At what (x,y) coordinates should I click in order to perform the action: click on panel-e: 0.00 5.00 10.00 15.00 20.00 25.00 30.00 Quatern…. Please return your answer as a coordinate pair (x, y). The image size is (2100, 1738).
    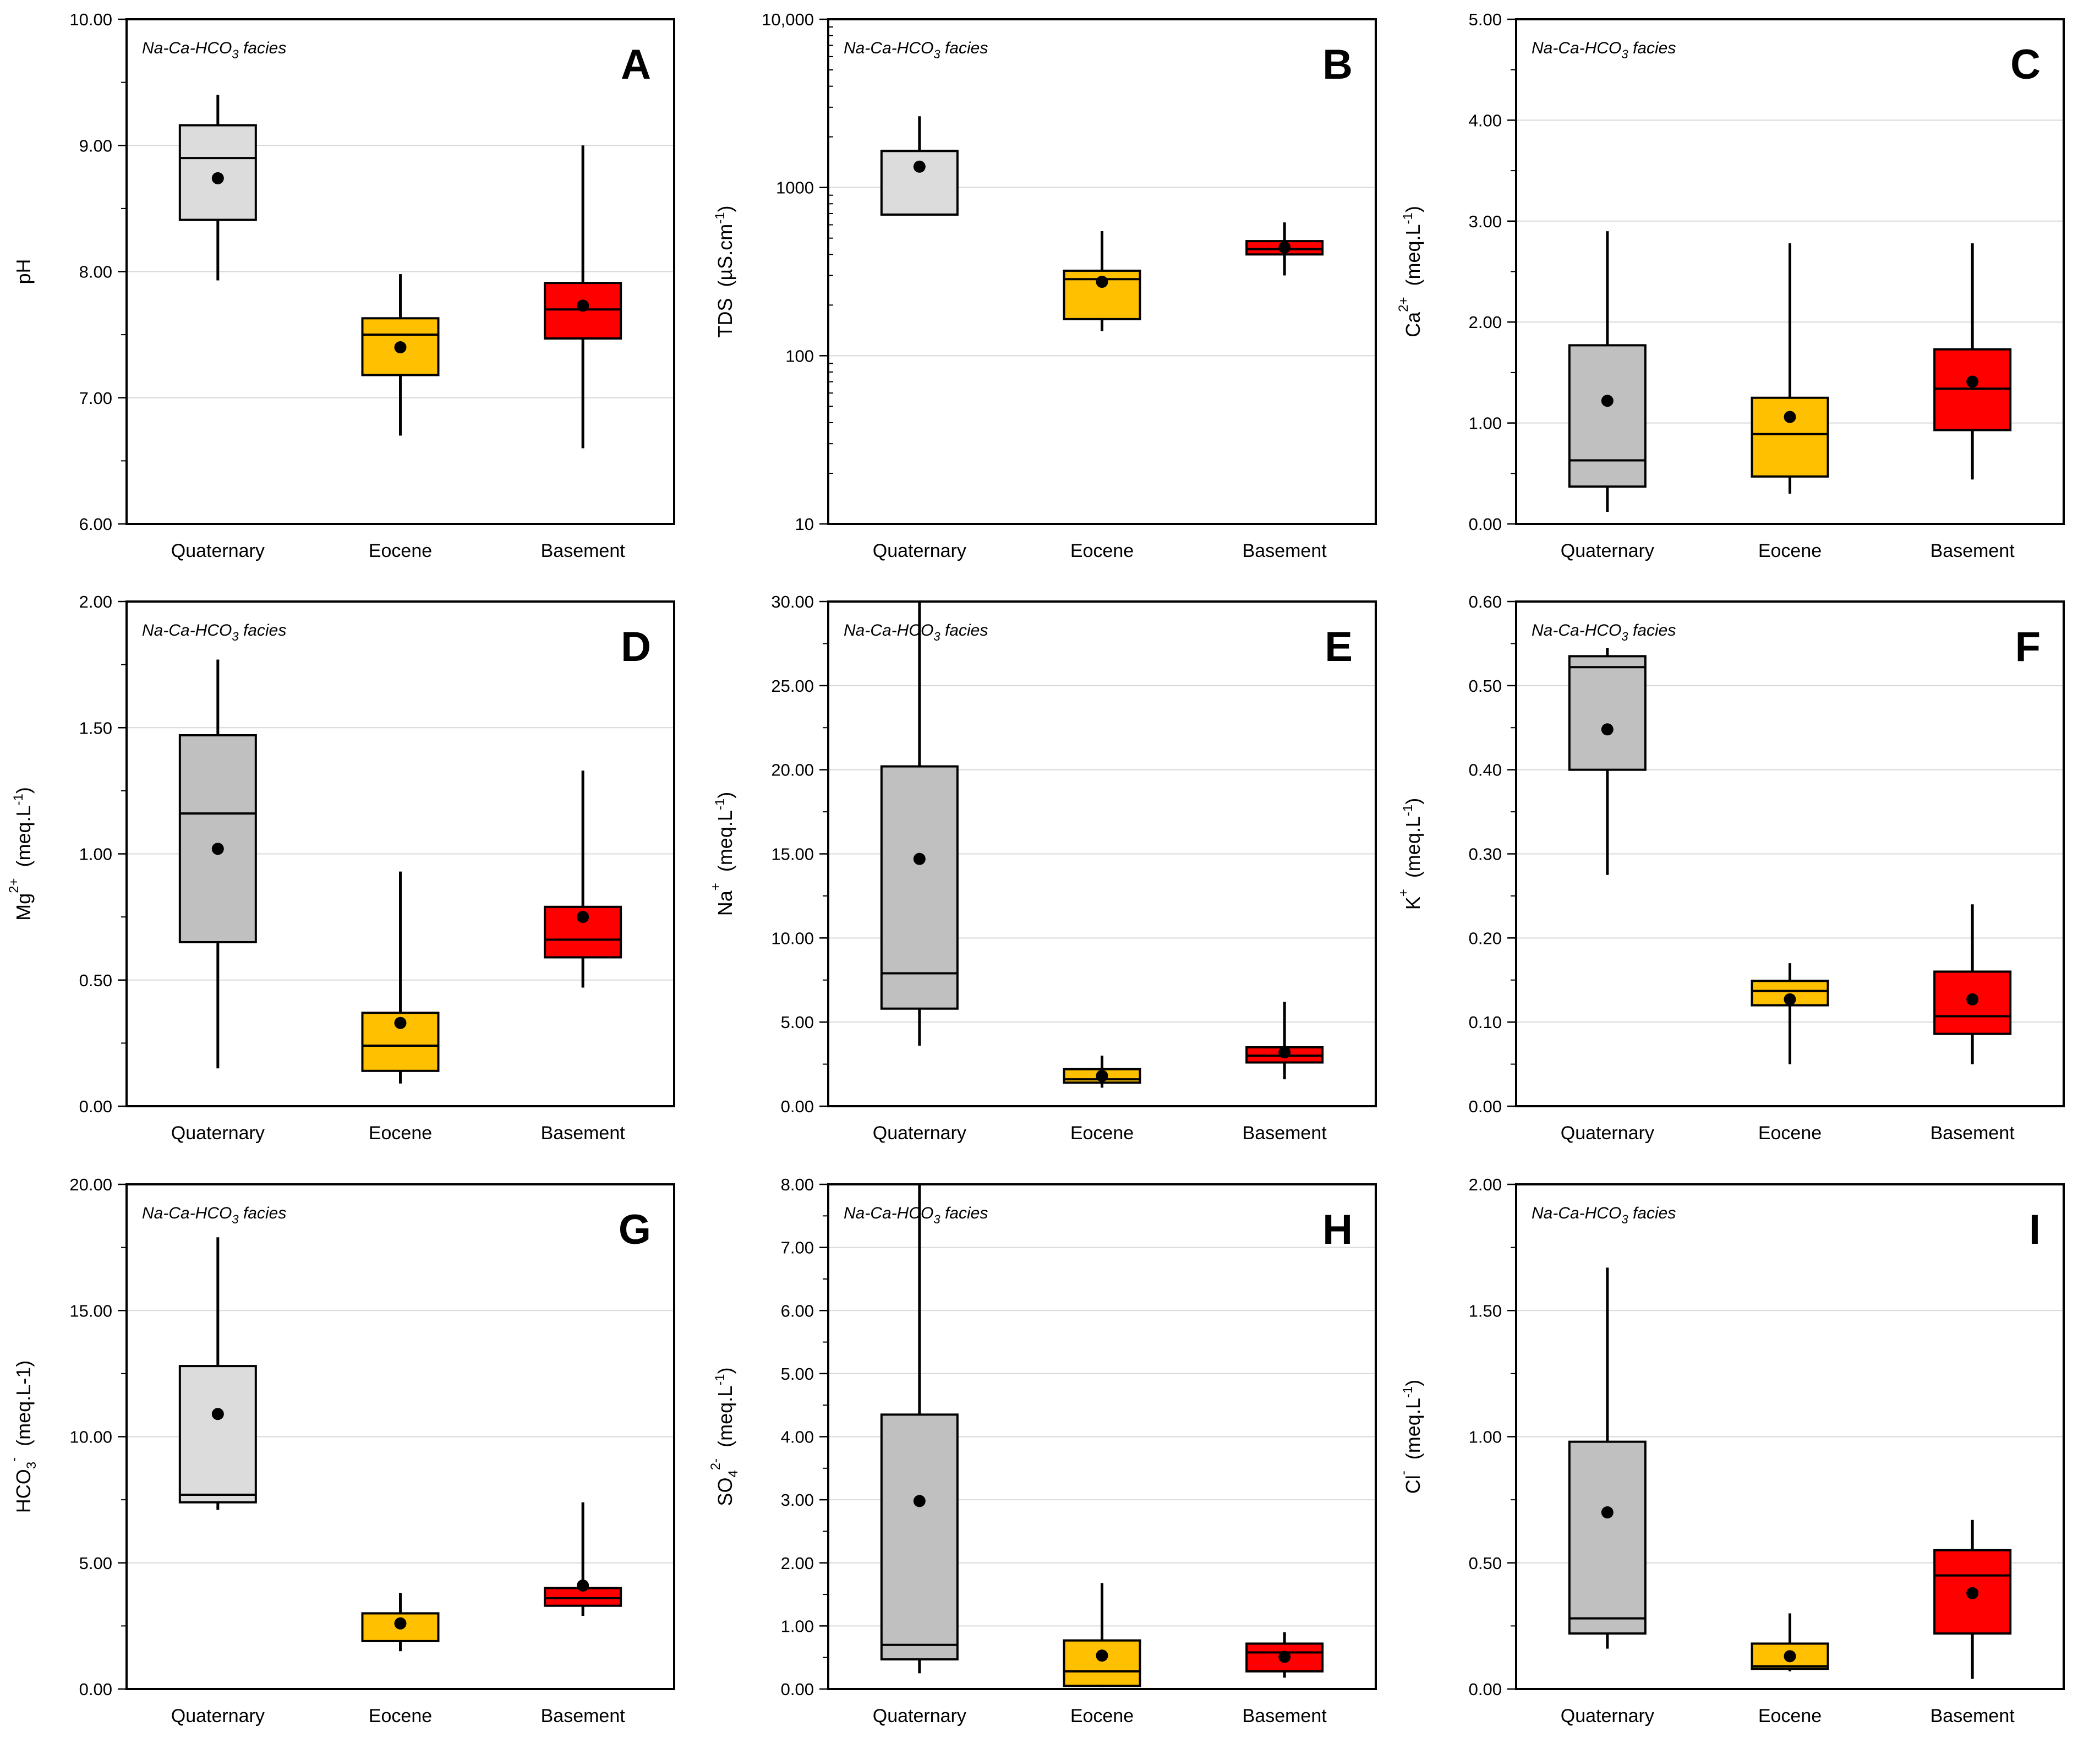
    Looking at the image, I should click on (1042, 868).